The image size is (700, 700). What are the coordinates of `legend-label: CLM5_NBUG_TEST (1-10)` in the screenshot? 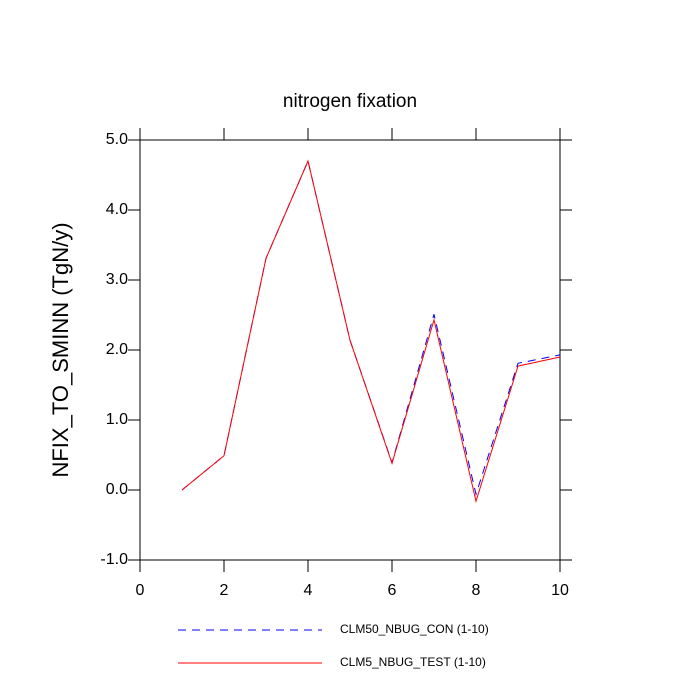 It's located at (413, 662).